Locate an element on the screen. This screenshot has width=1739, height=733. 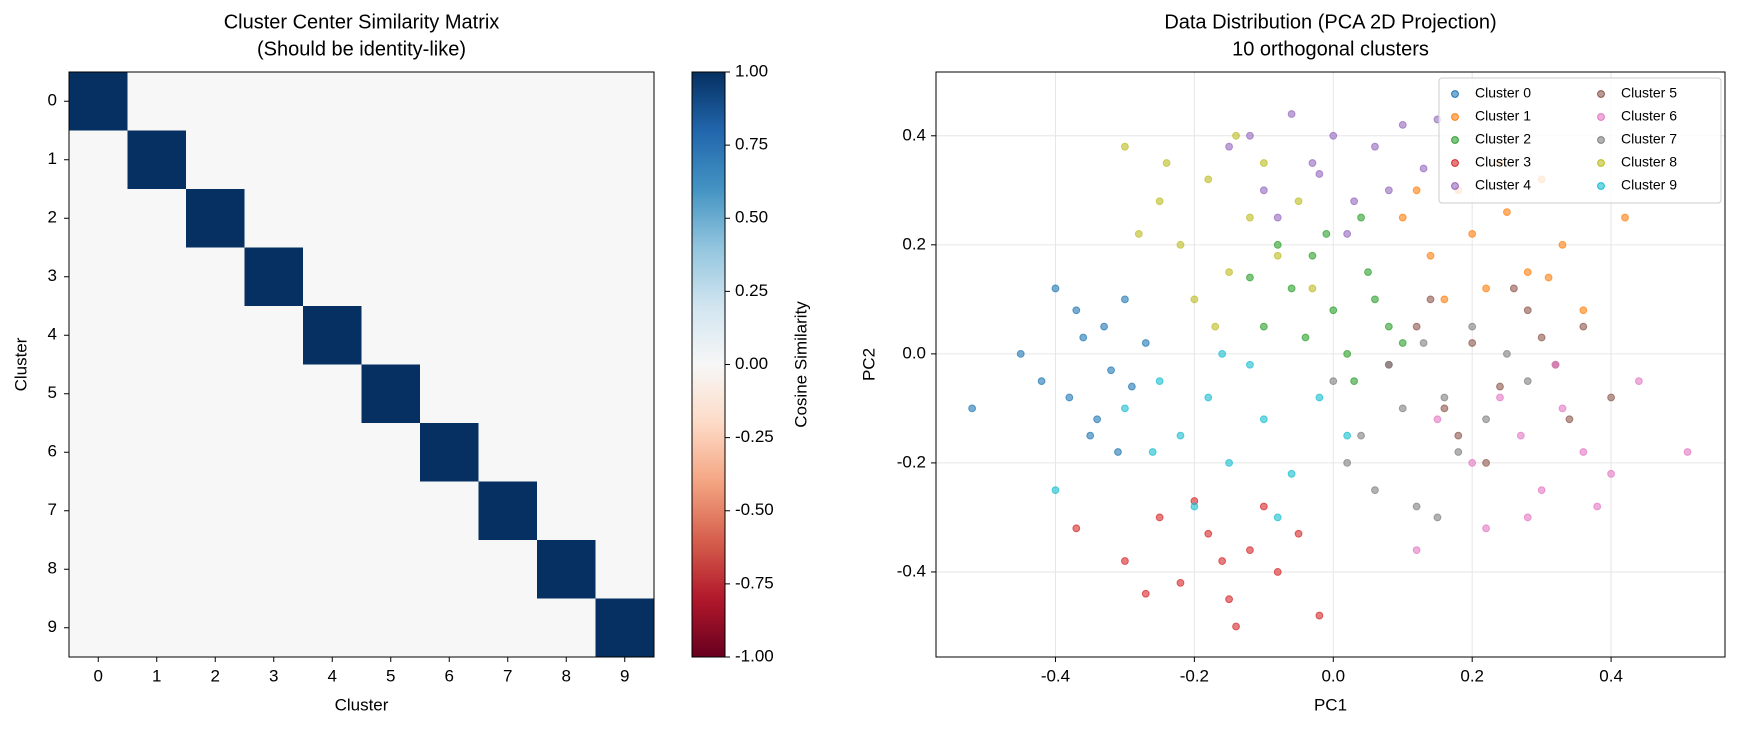
y-tick-label: 5 is located at coordinates (52, 392).